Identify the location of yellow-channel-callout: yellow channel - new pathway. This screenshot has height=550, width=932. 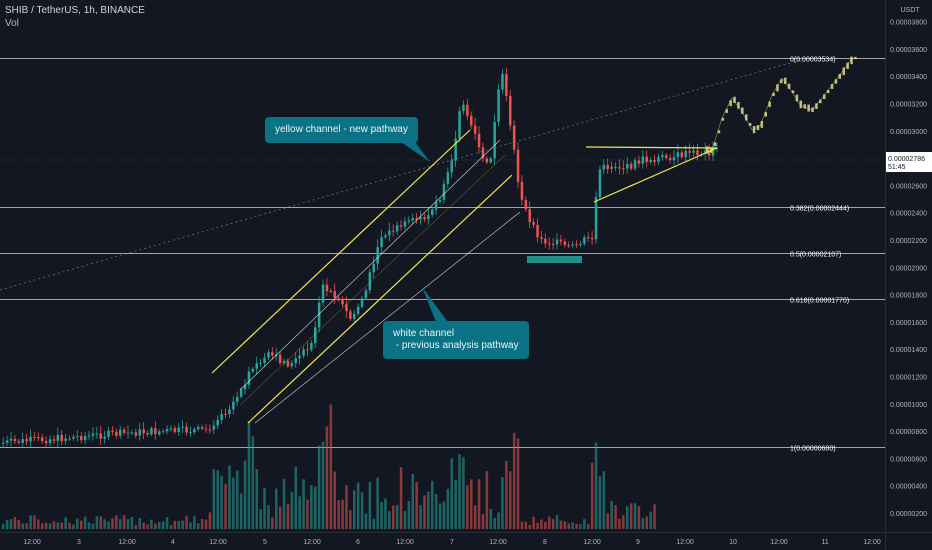
(341, 130).